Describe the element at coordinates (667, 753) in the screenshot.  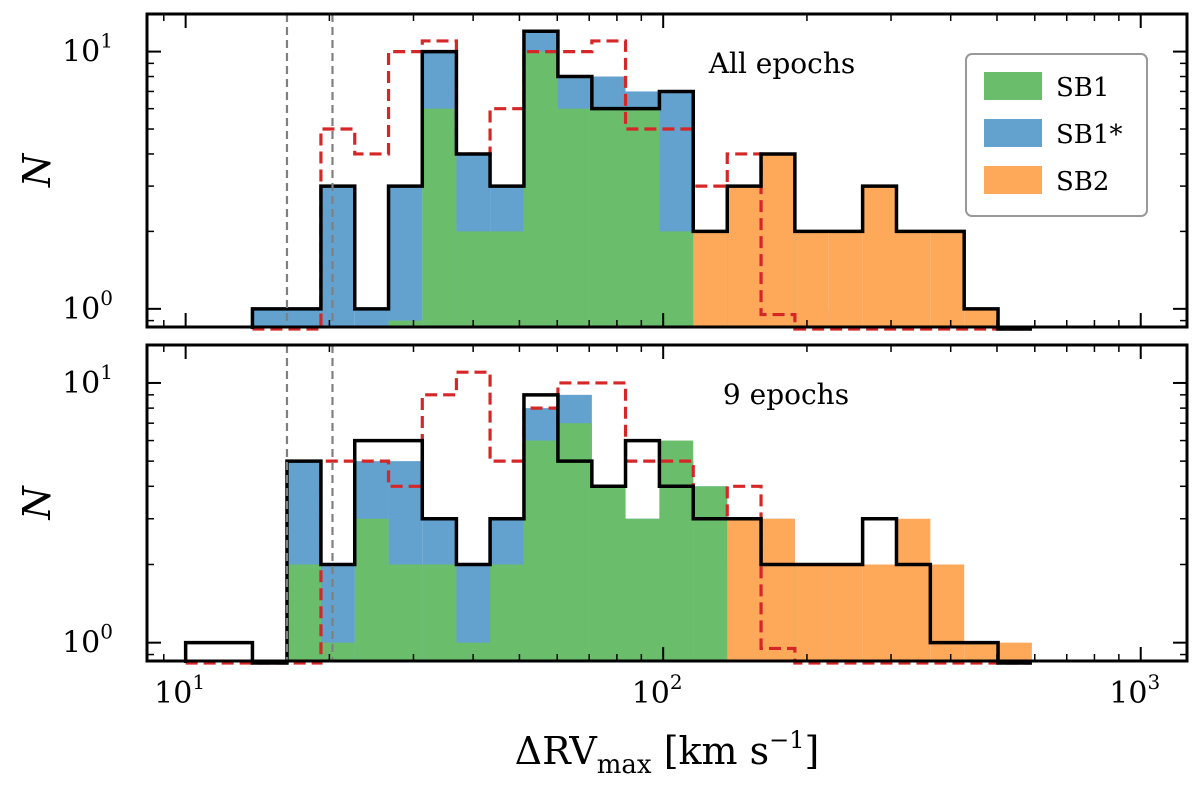
I see `x-axis-label: ΔRVmax [km s−1]` at that location.